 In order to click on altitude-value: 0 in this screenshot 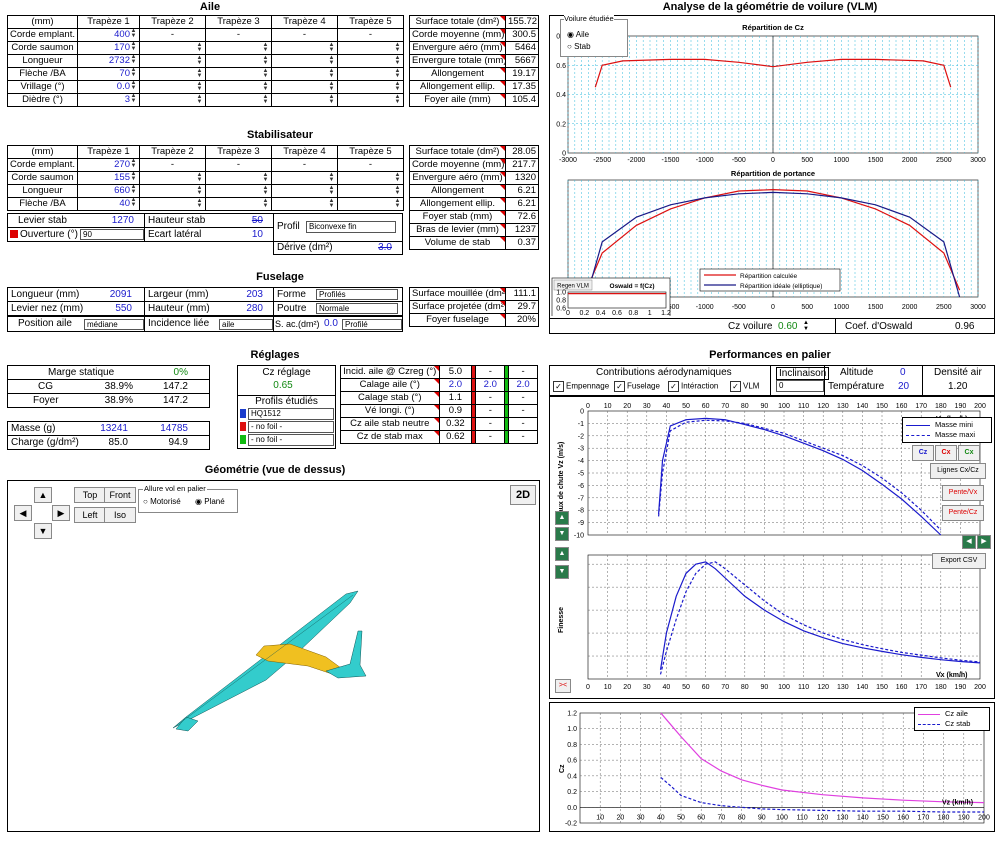, I will do `click(903, 372)`.